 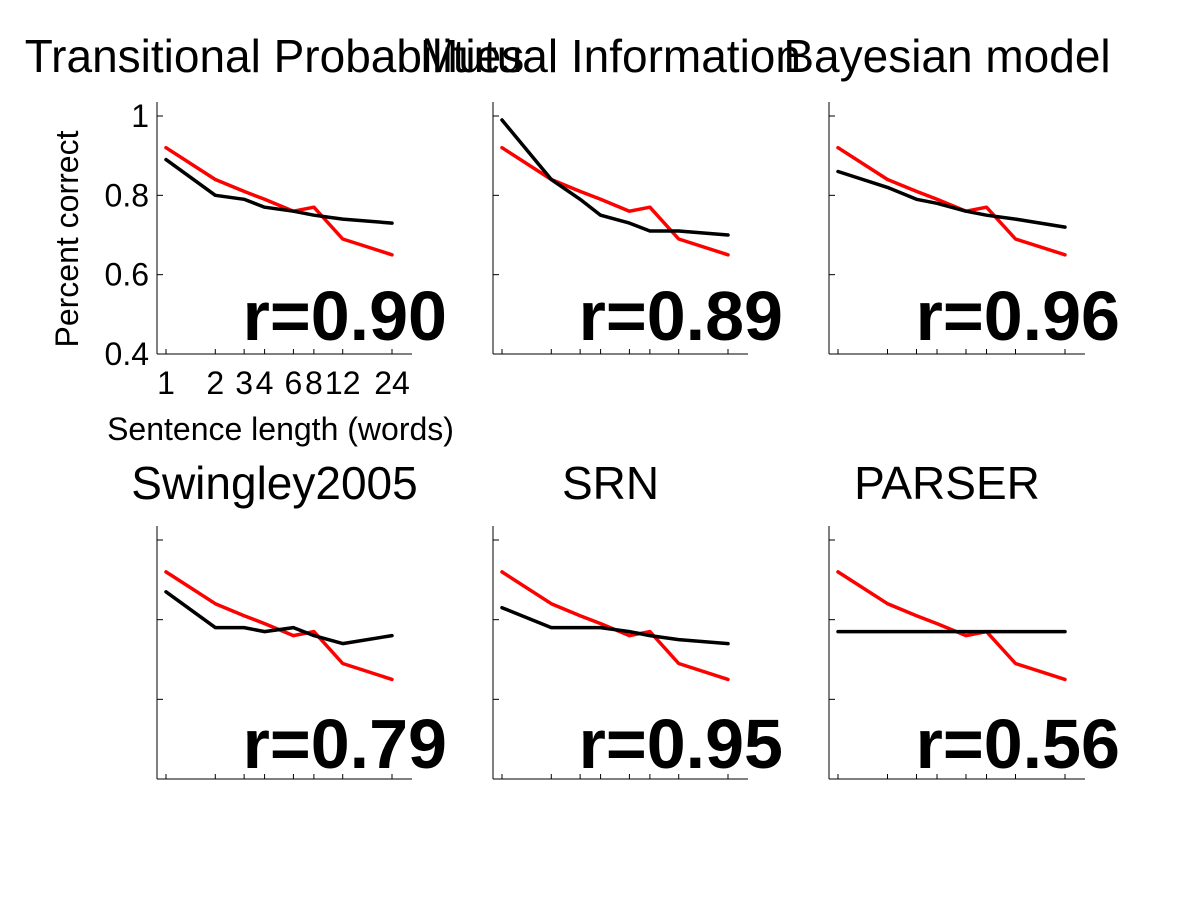 What do you see at coordinates (947, 483) in the screenshot?
I see `panel-6-title: PARSER` at bounding box center [947, 483].